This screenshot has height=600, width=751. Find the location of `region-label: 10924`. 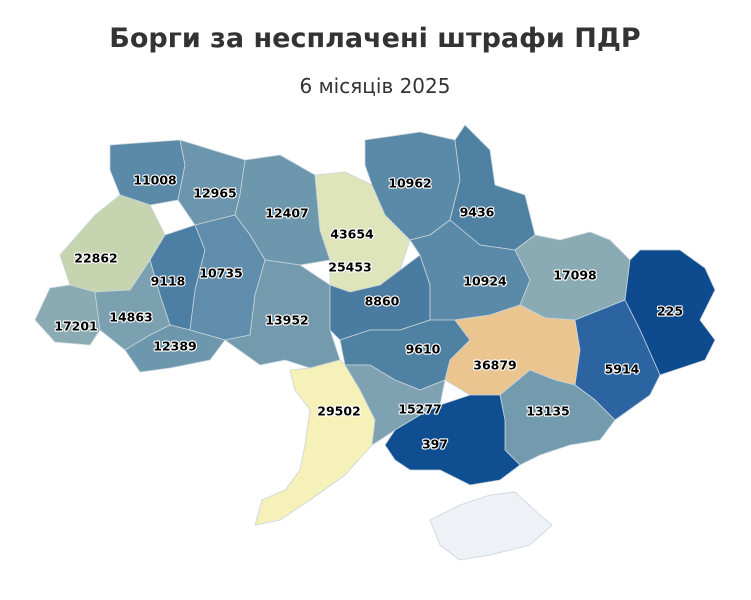

region-label: 10924 is located at coordinates (485, 281).